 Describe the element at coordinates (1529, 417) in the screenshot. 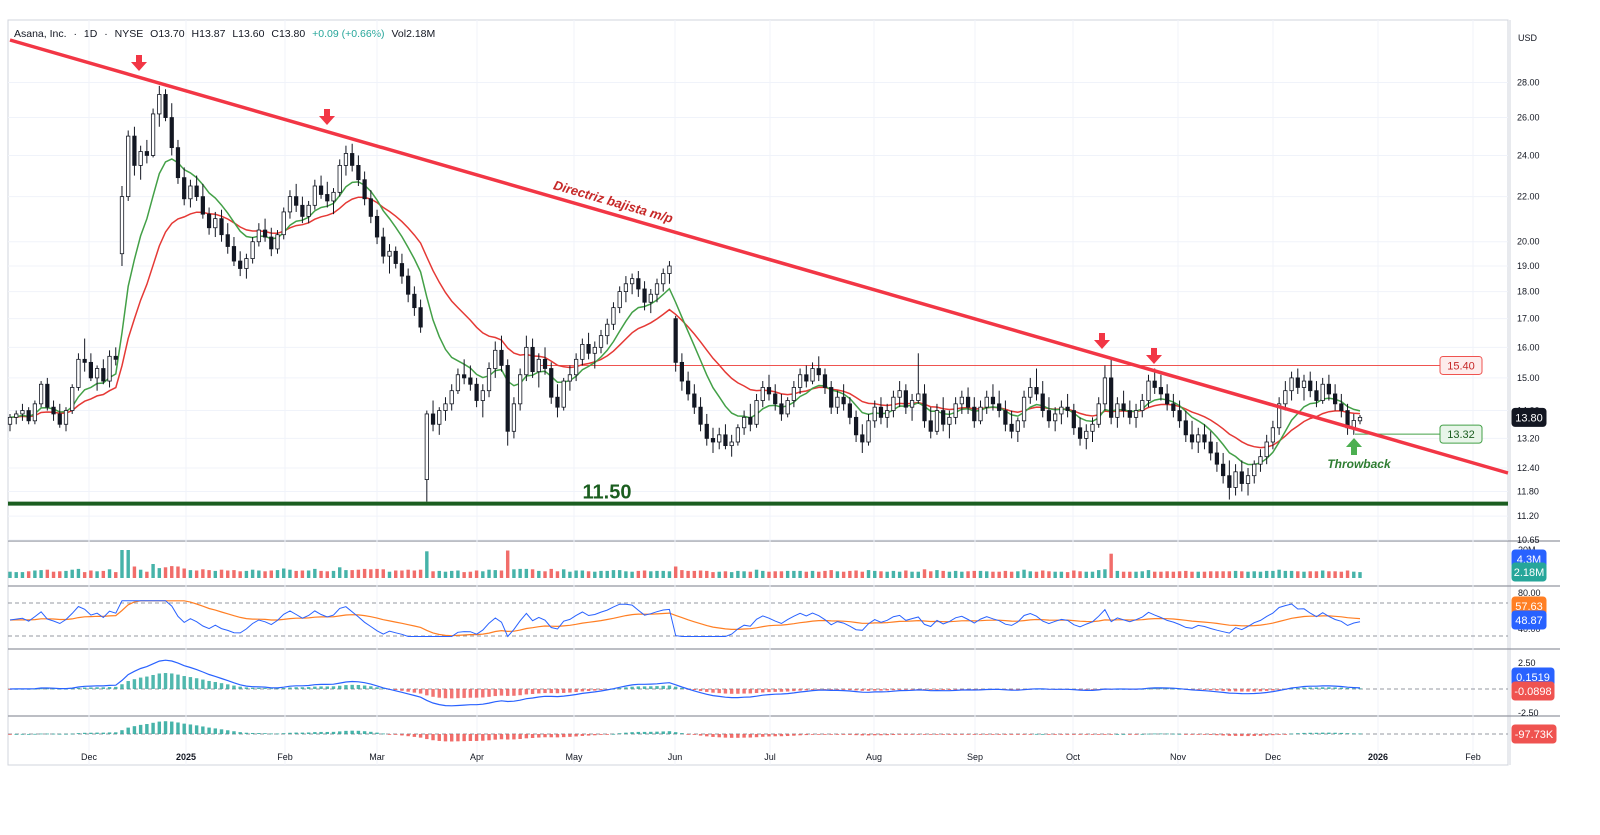

I see `last-price-tag: 13.80` at that location.